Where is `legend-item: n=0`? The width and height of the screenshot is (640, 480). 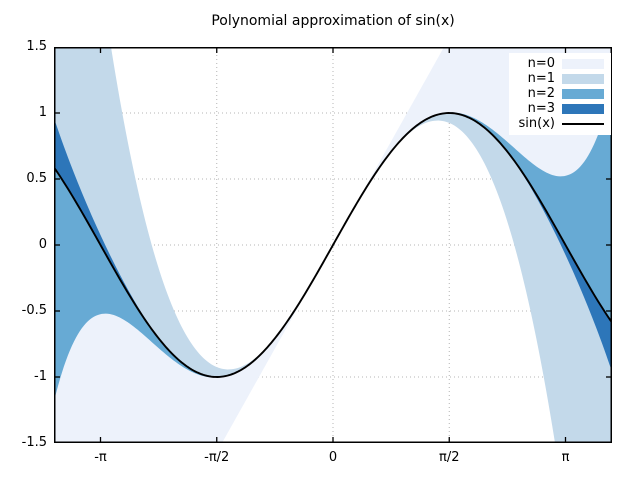
legend-item: n=0 is located at coordinates (561, 63).